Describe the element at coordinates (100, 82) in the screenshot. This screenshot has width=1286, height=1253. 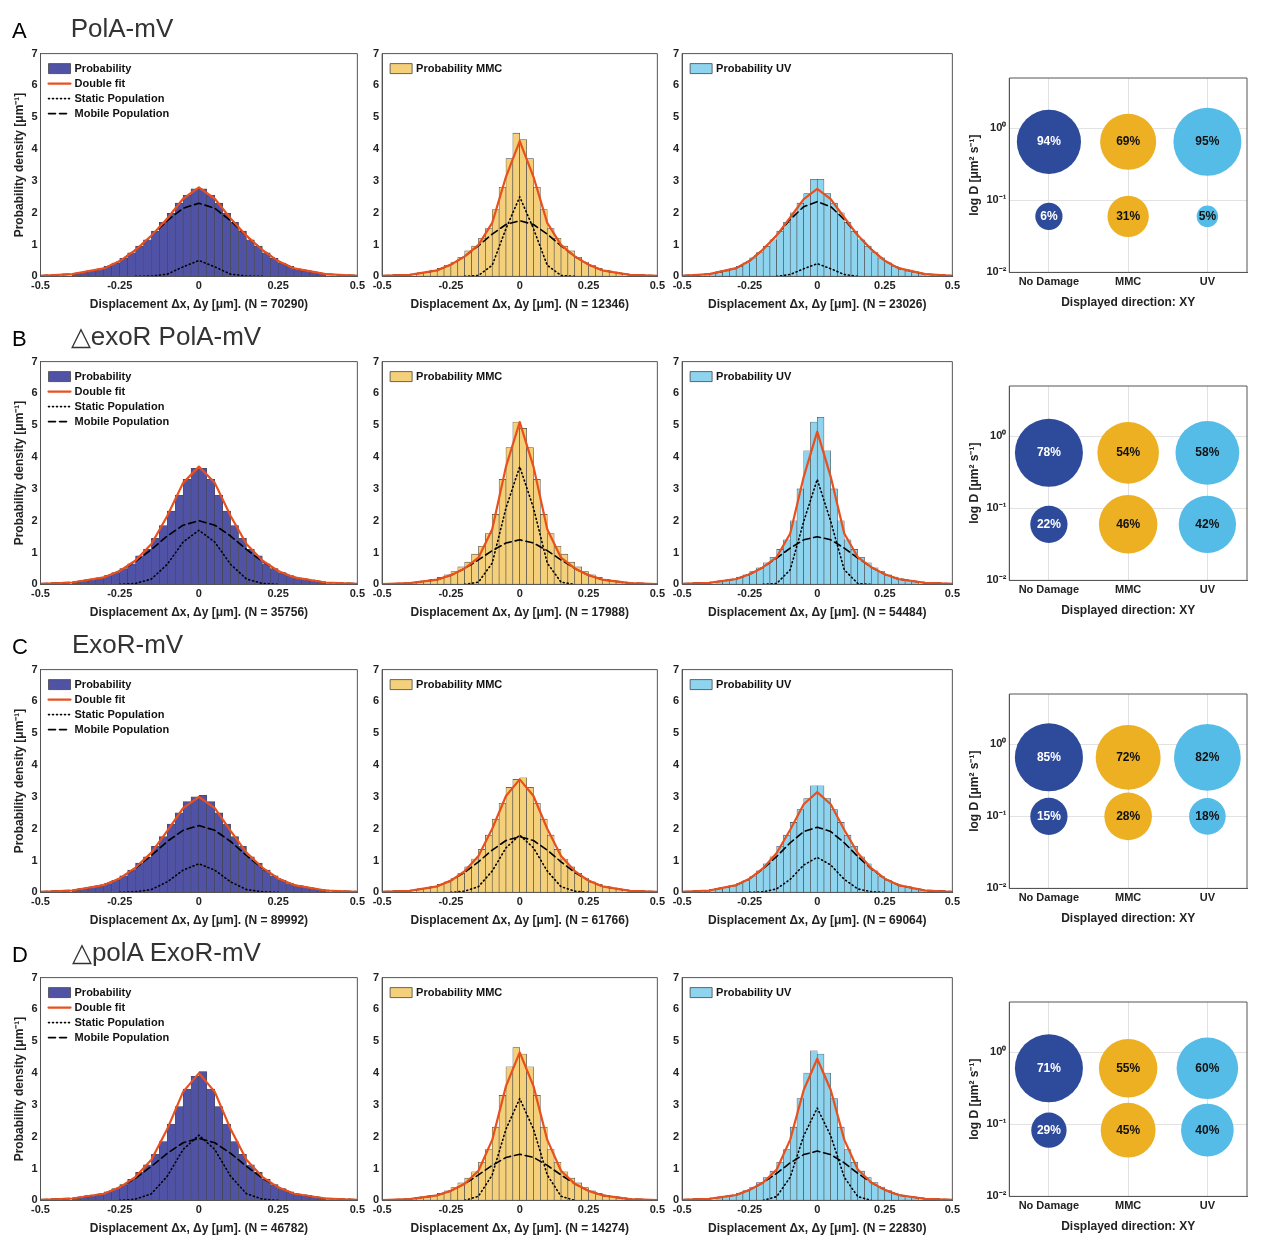
I see `legend-label: Double fit` at that location.